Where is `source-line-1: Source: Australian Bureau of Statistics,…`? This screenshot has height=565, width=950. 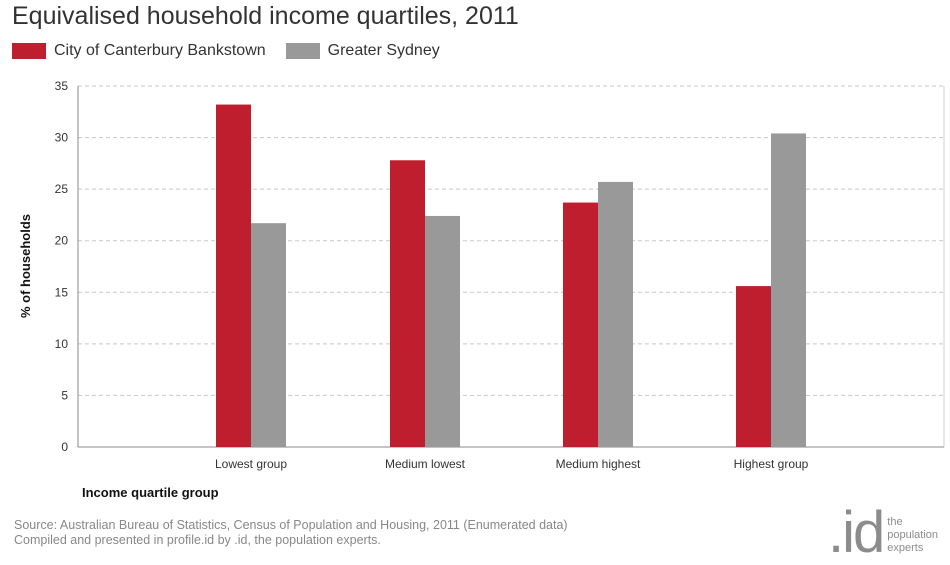 source-line-1: Source: Australian Bureau of Statistics,… is located at coordinates (291, 525).